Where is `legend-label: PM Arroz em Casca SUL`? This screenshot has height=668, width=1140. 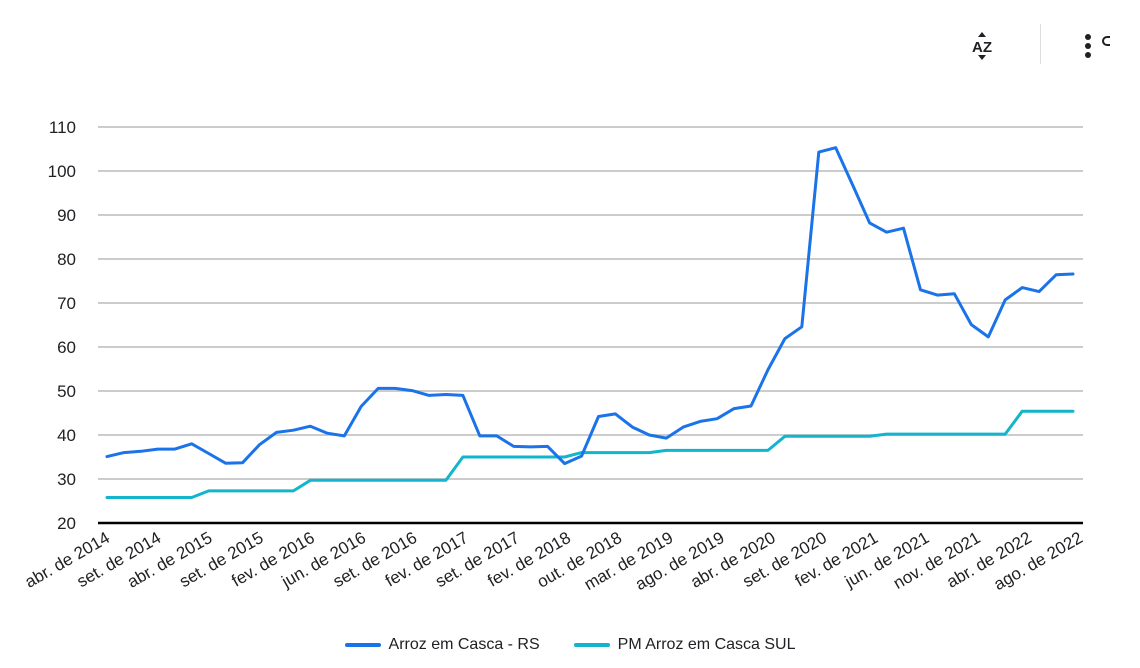
legend-label: PM Arroz em Casca SUL is located at coordinates (706, 644).